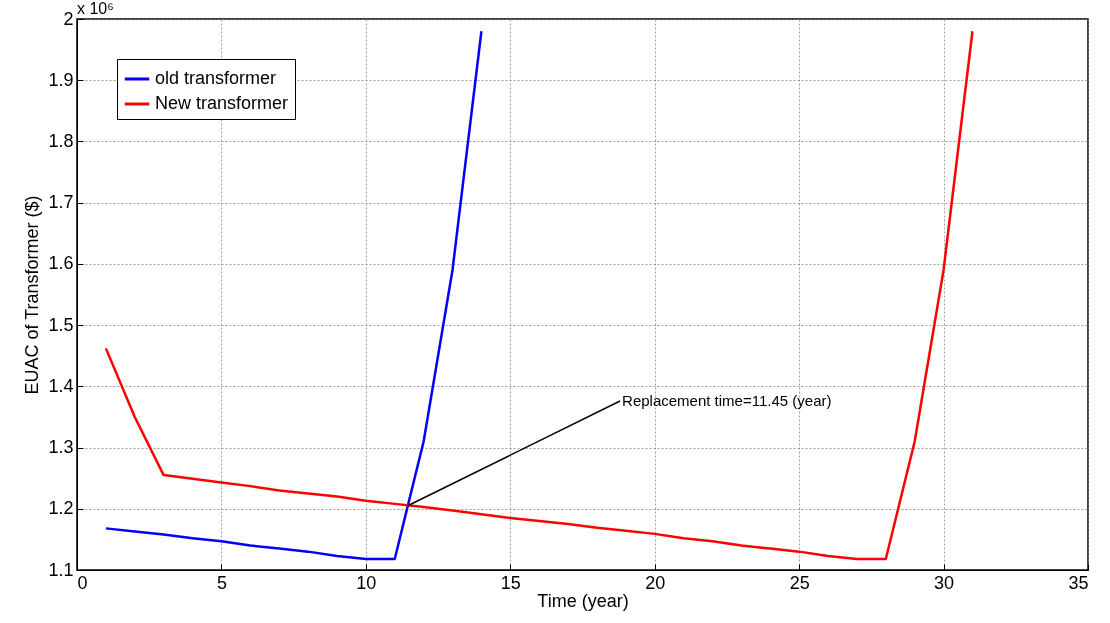 The width and height of the screenshot is (1110, 623). Describe the element at coordinates (82, 582) in the screenshot. I see `x-tick-label: 0` at that location.